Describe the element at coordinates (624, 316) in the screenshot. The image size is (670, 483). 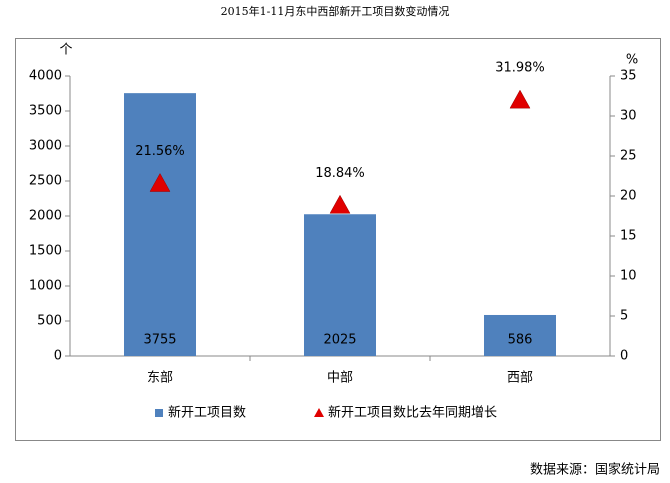
I see `y2-tick-label: 5` at that location.